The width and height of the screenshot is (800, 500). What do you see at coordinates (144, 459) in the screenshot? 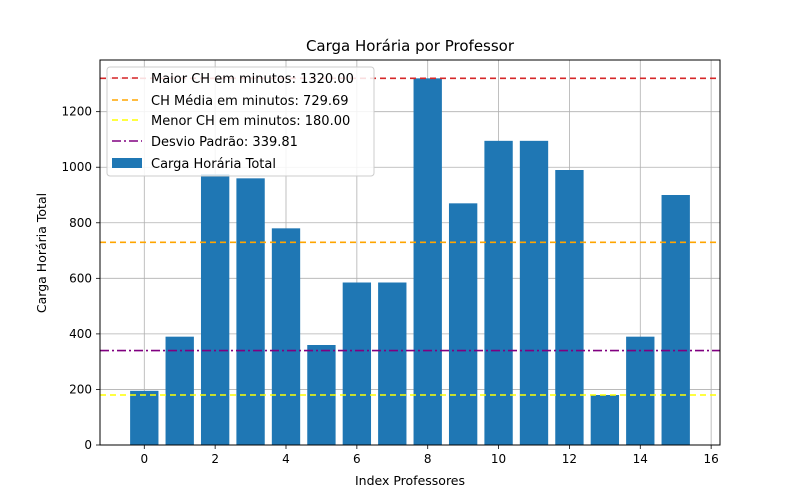
I see `x-tick-label: 0` at bounding box center [144, 459].